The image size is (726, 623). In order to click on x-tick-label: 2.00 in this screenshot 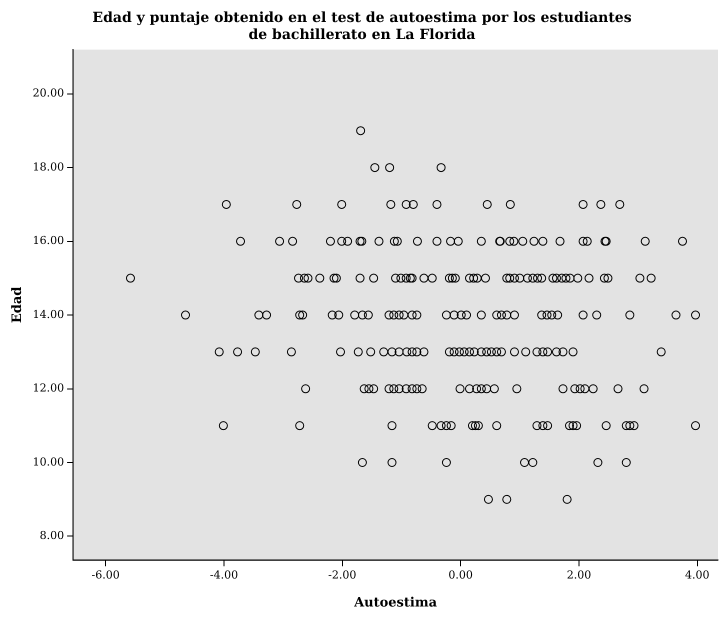, I will do `click(579, 575)`.